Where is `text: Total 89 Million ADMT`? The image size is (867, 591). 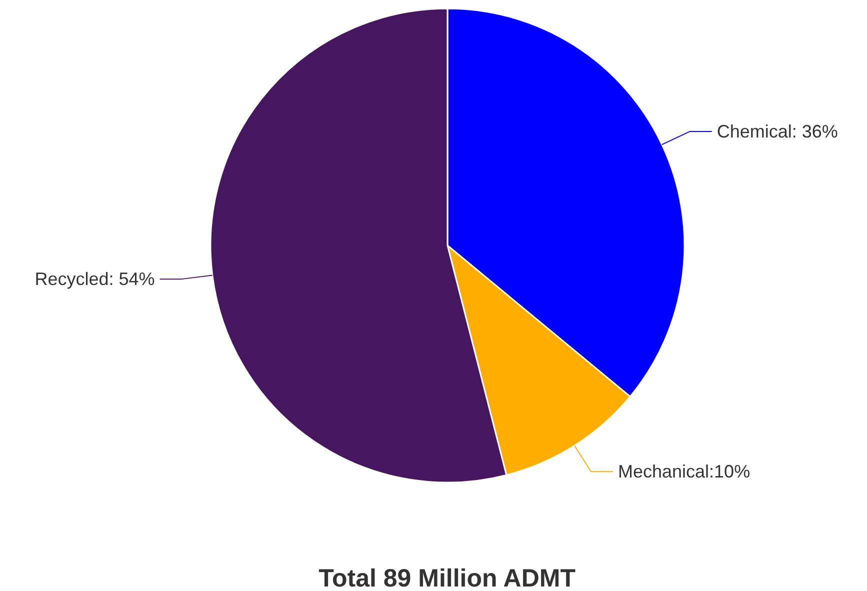 text: Total 89 Million ADMT is located at coordinates (447, 577).